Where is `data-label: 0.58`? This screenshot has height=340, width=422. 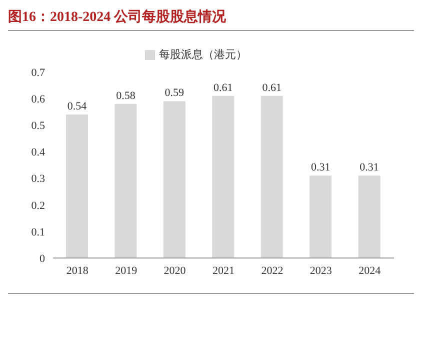
data-label: 0.58 is located at coordinates (126, 96).